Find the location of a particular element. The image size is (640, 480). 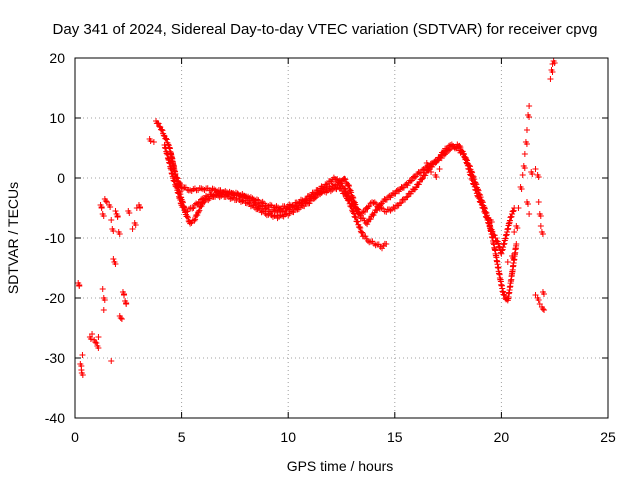

y-axis-label: SDTVAR / TECUs is located at coordinates (13, 238).